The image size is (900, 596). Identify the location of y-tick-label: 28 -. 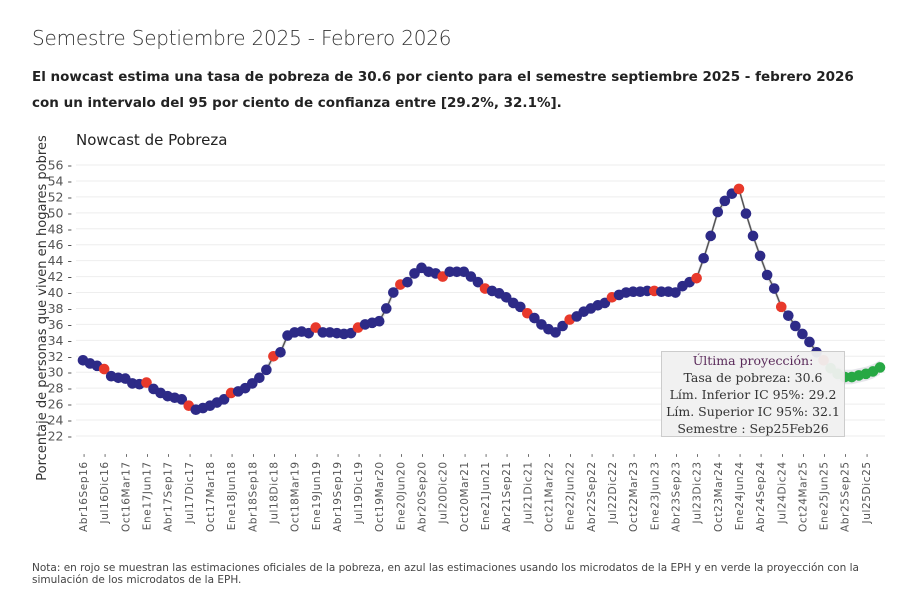
(60, 388).